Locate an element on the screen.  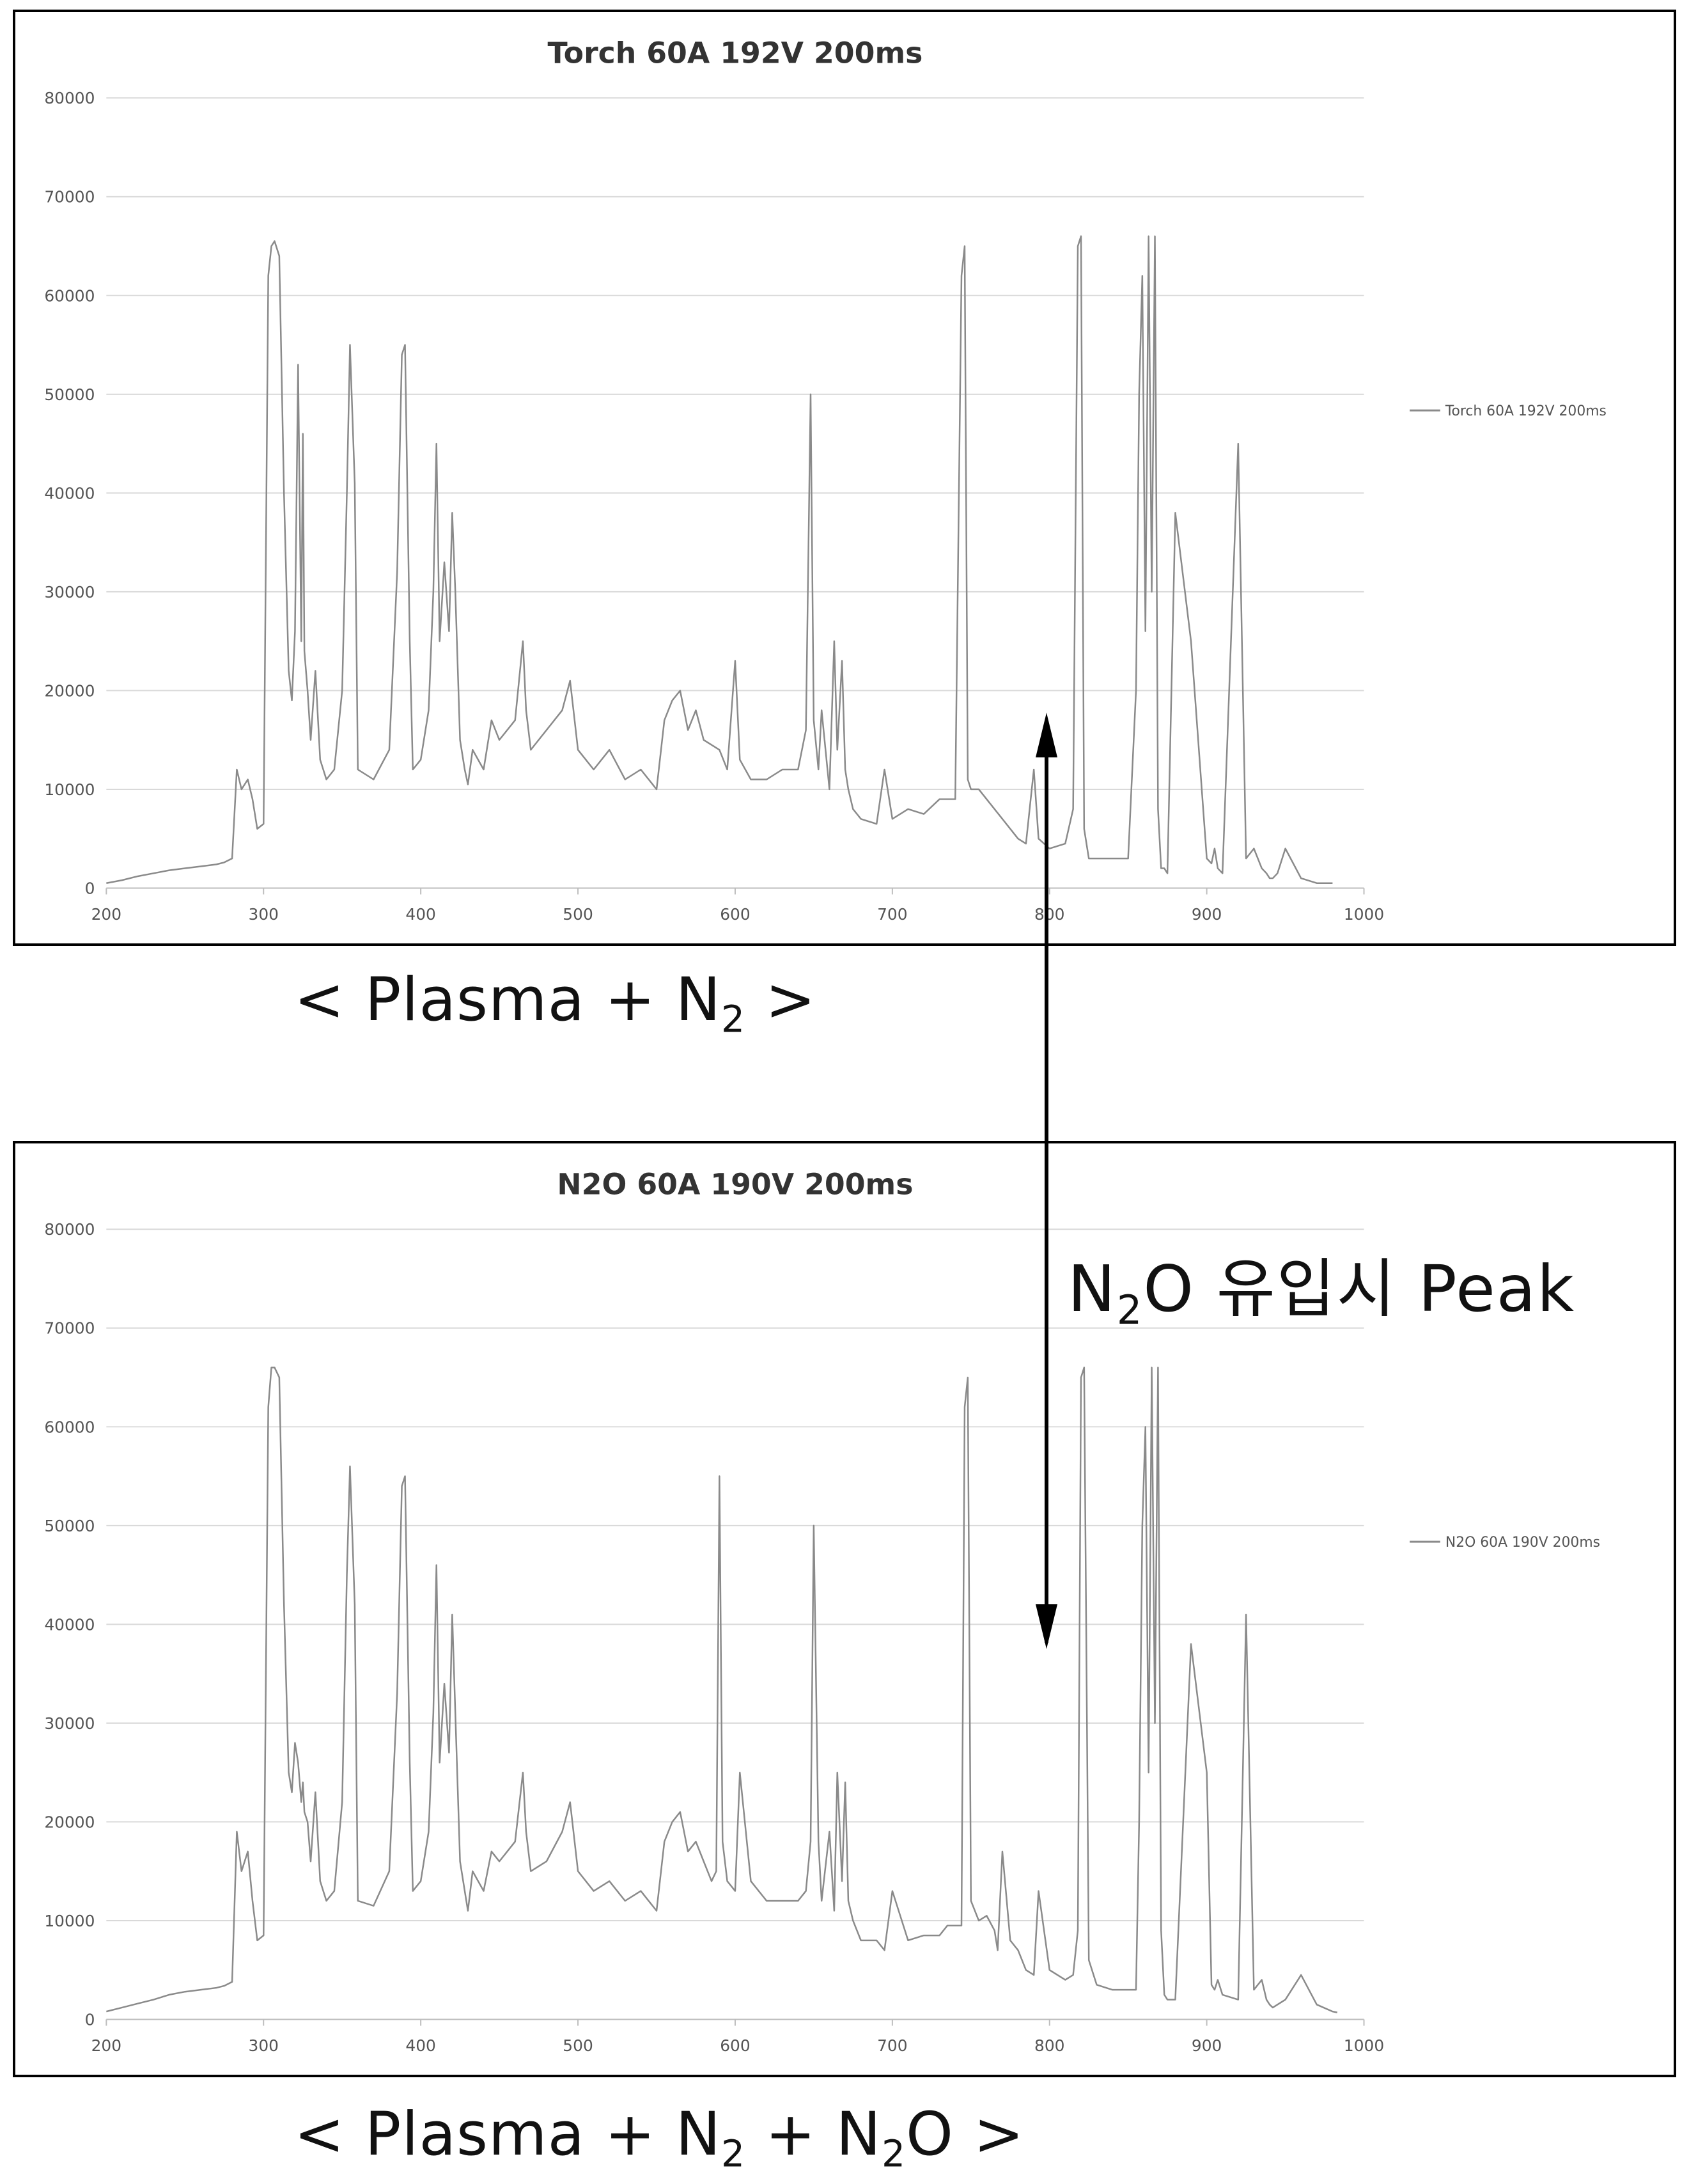
caption-top-suffix: > is located at coordinates (780, 1000).